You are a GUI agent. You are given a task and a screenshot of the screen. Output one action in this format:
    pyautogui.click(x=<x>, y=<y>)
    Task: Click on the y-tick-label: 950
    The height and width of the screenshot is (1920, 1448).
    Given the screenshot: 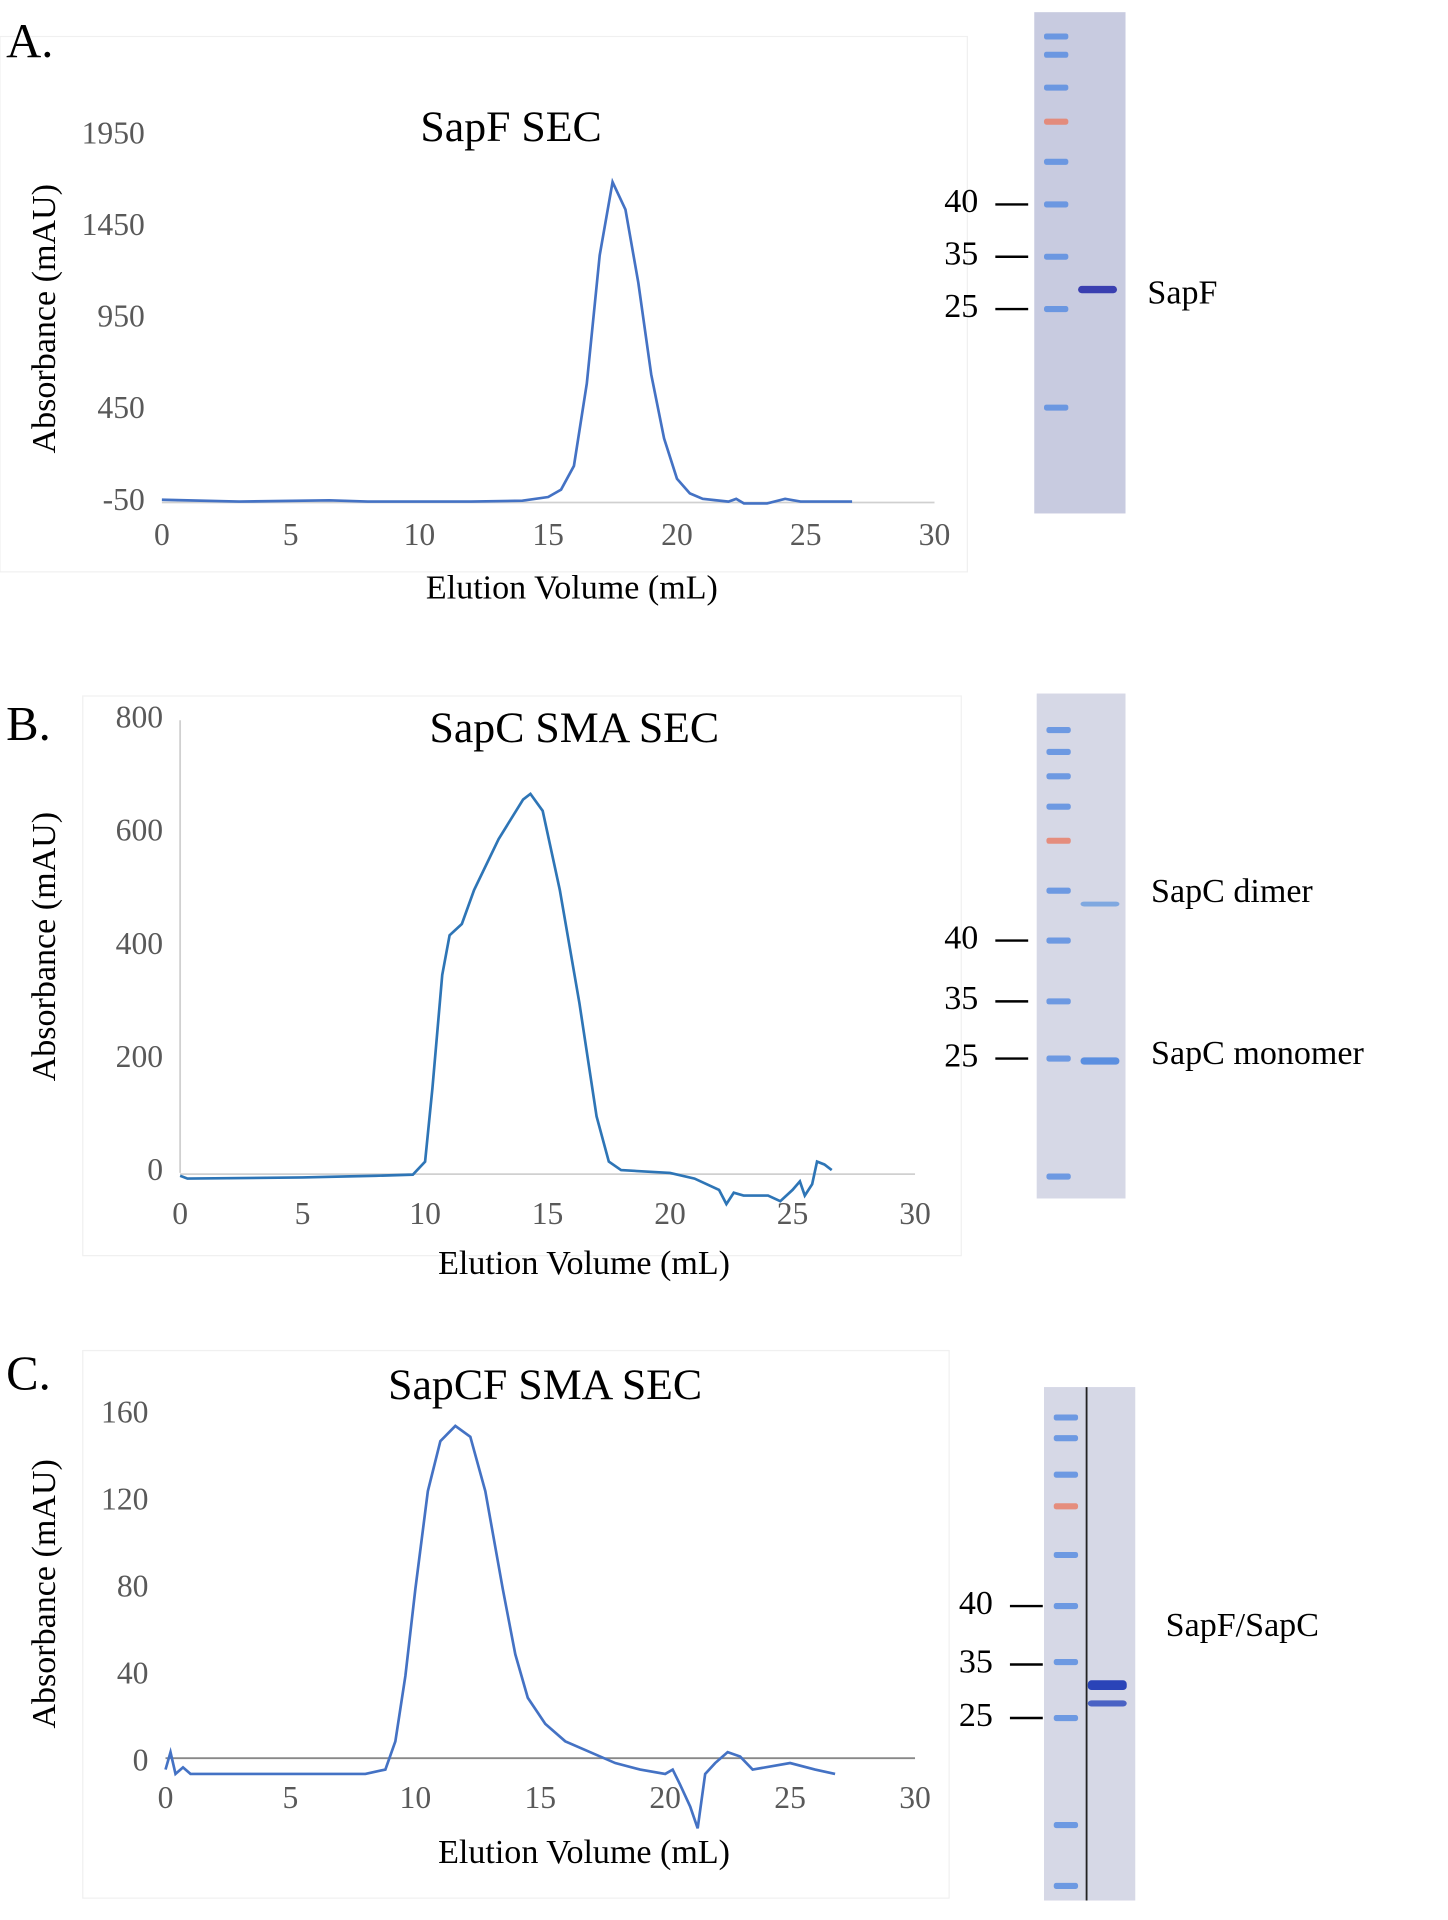 What is the action you would take?
    pyautogui.click(x=120, y=316)
    